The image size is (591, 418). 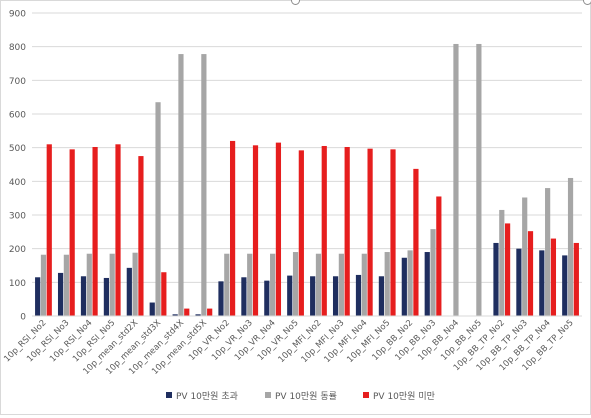 I want to click on y-tick-label: 300, so click(x=17, y=217).